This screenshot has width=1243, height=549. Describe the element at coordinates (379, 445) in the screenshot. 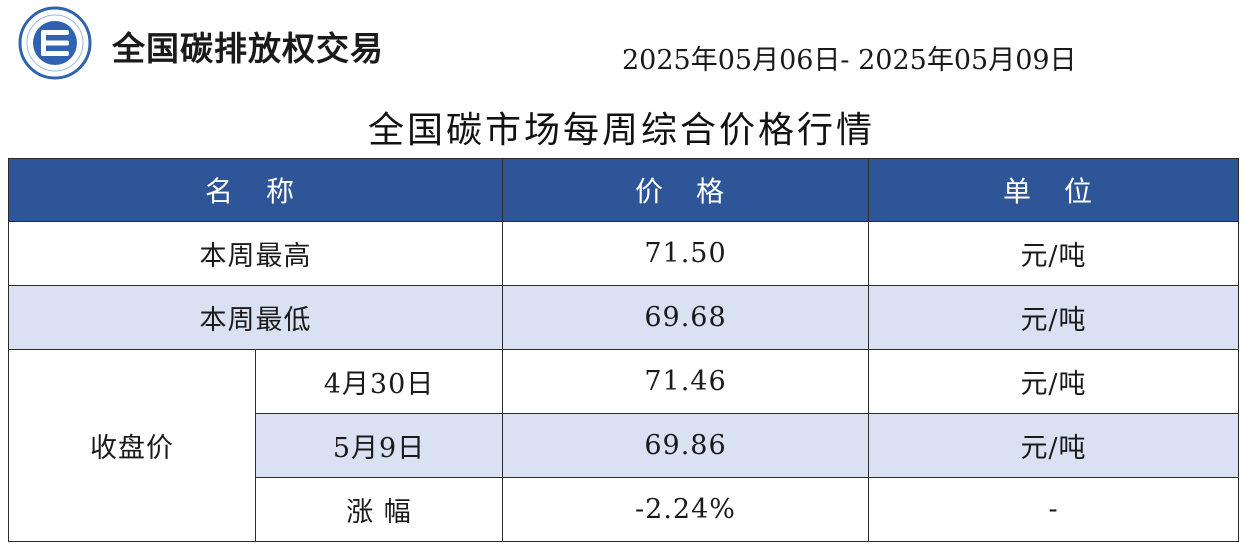

I see `row-label-may9: 5月9日` at that location.